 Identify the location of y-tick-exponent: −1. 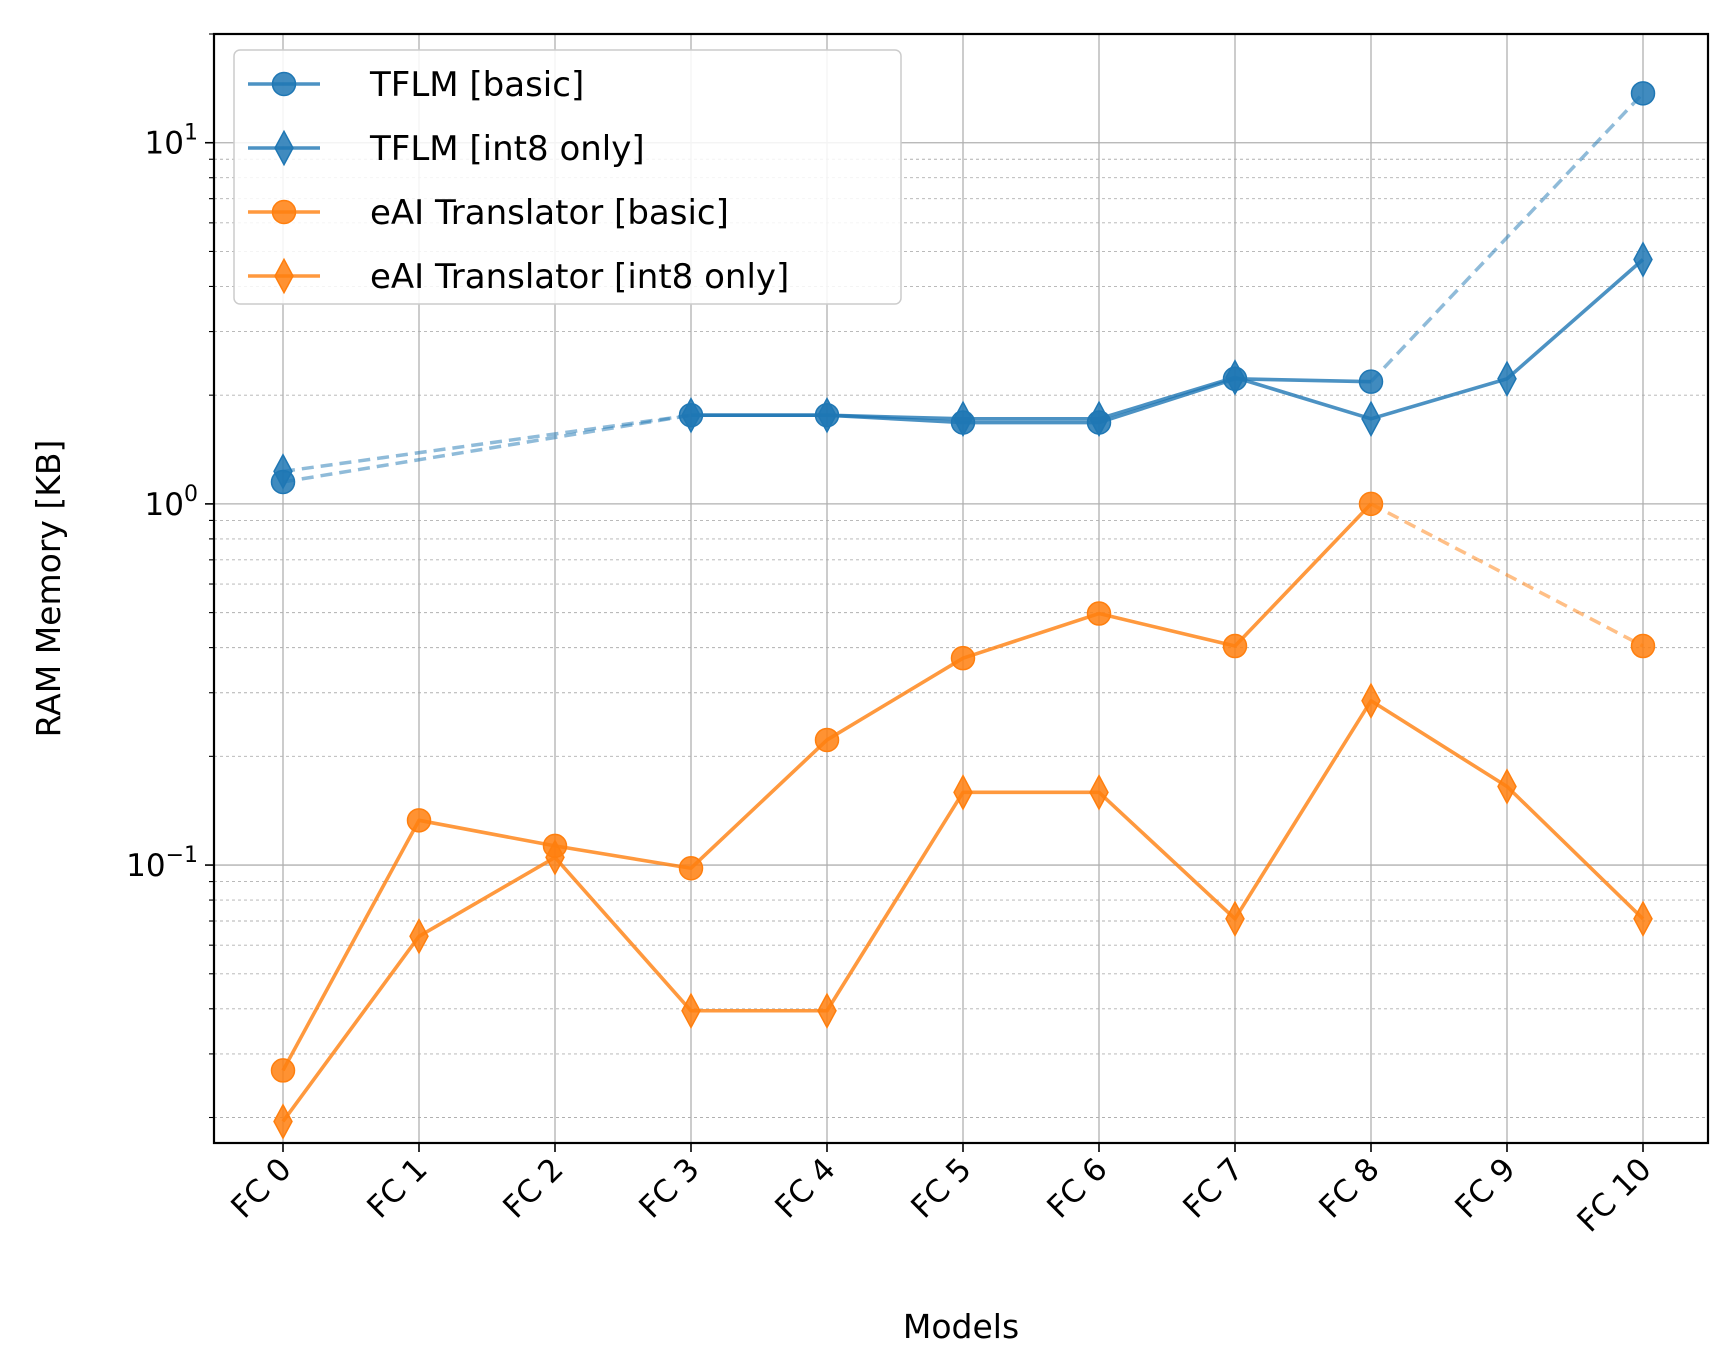
(182, 855).